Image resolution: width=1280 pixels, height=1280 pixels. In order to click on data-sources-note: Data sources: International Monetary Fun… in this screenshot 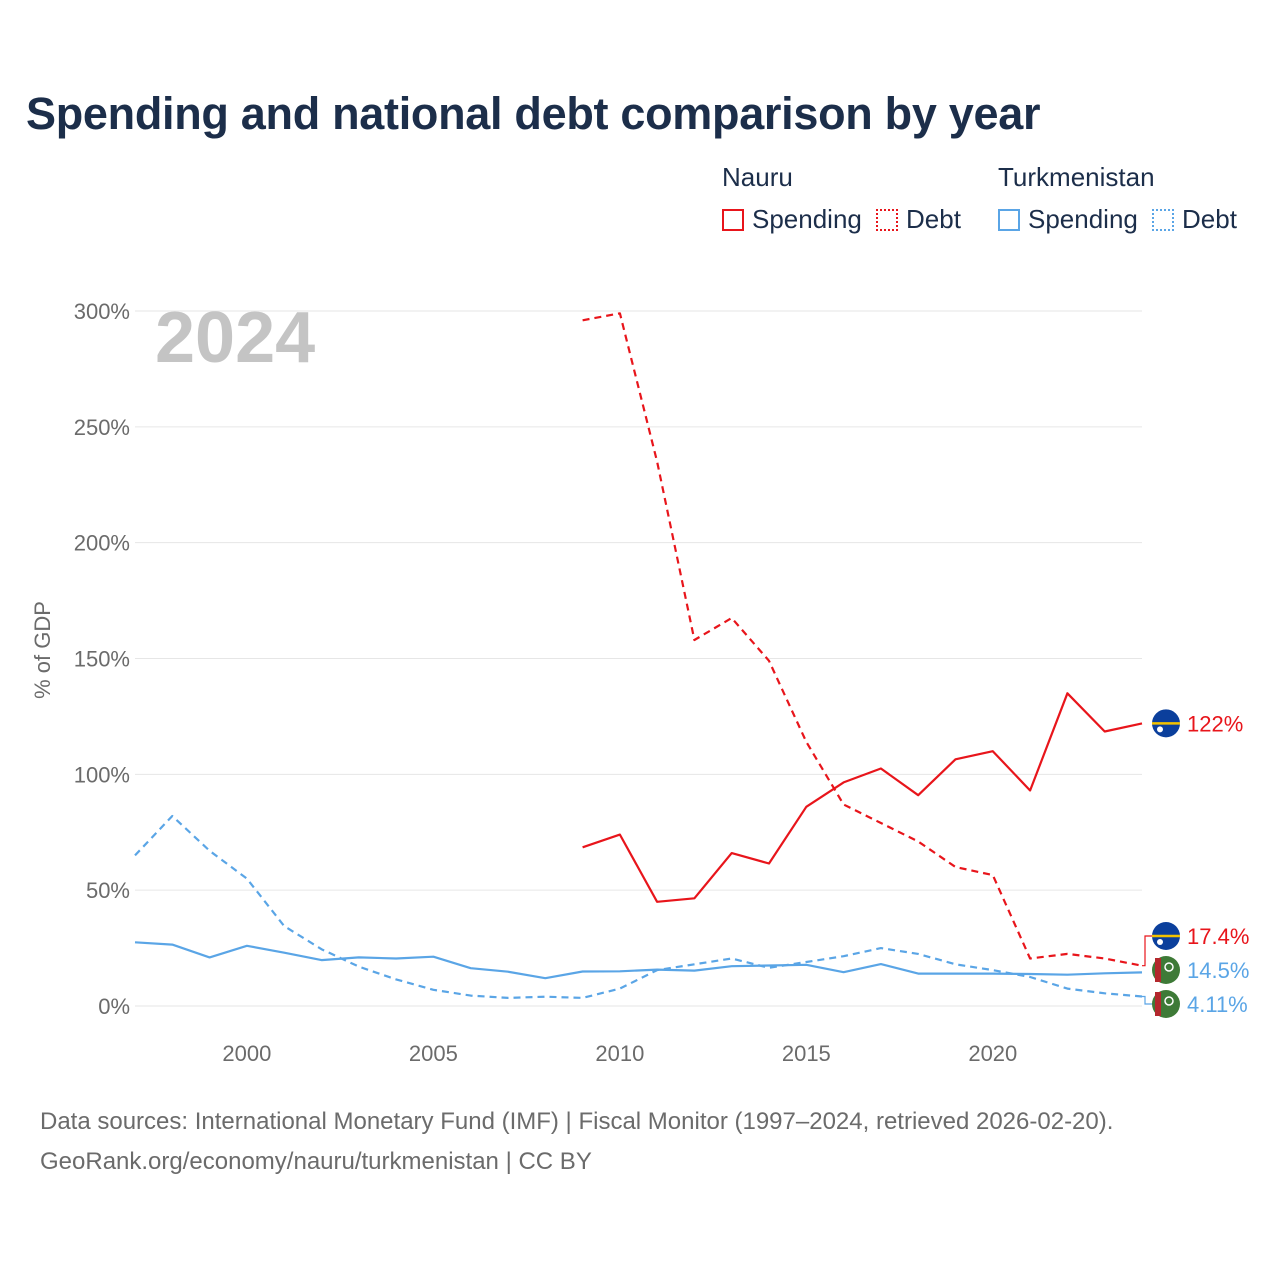, I will do `click(577, 1121)`.